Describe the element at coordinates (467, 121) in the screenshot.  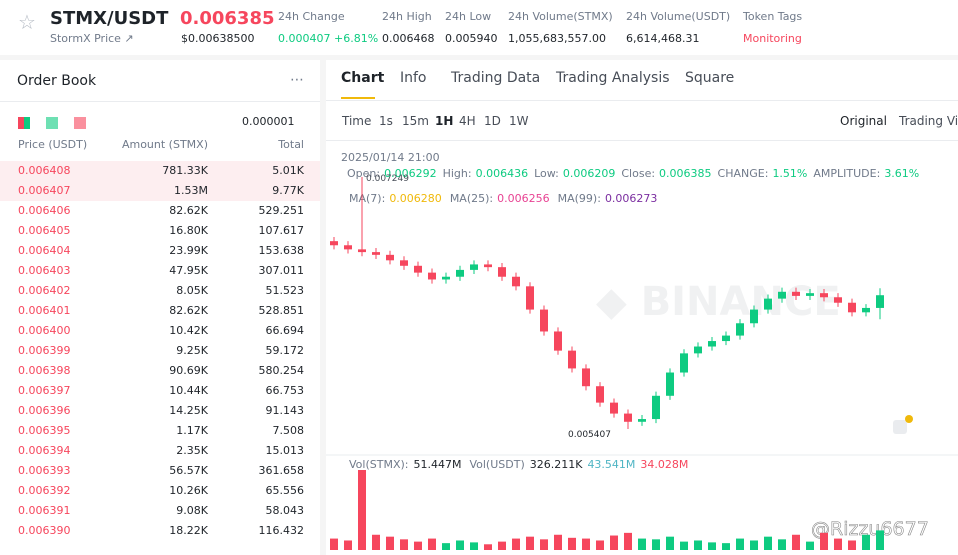
I see `interval: 4H` at that location.